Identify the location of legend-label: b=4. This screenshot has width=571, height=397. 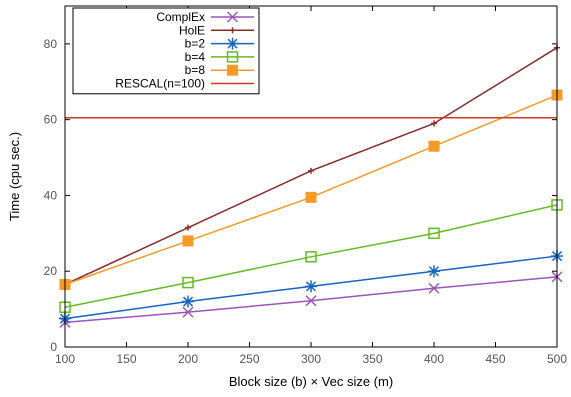
(195, 57).